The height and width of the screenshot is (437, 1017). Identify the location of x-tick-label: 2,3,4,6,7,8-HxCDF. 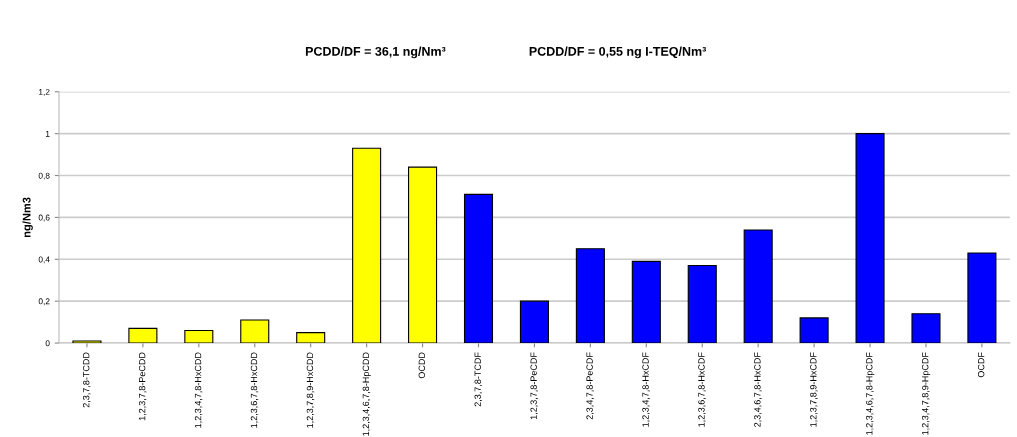
(758, 389).